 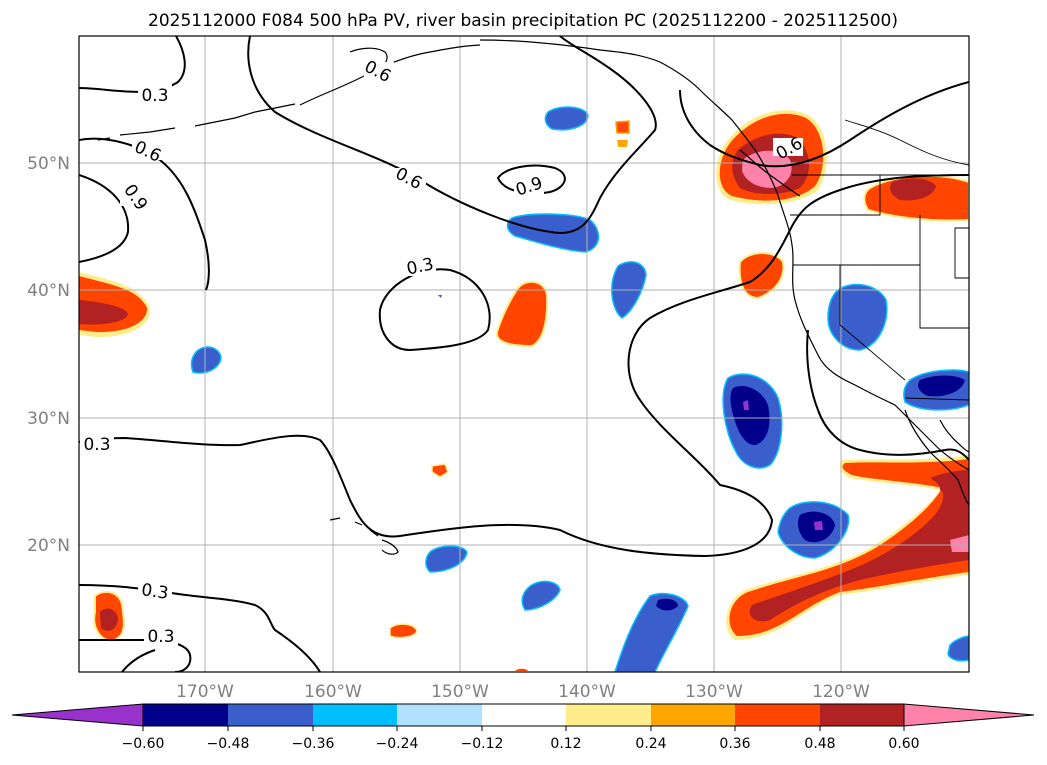 What do you see at coordinates (541, 595) in the screenshot?
I see `precip-blob-143w-neg` at bounding box center [541, 595].